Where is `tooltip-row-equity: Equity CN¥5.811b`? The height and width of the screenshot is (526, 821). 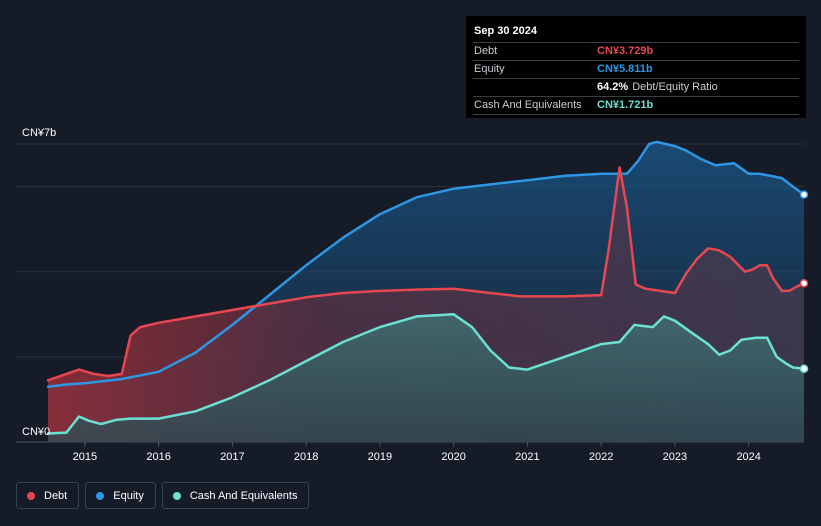
tooltip-row-equity: Equity CN¥5.811b is located at coordinates (636, 70).